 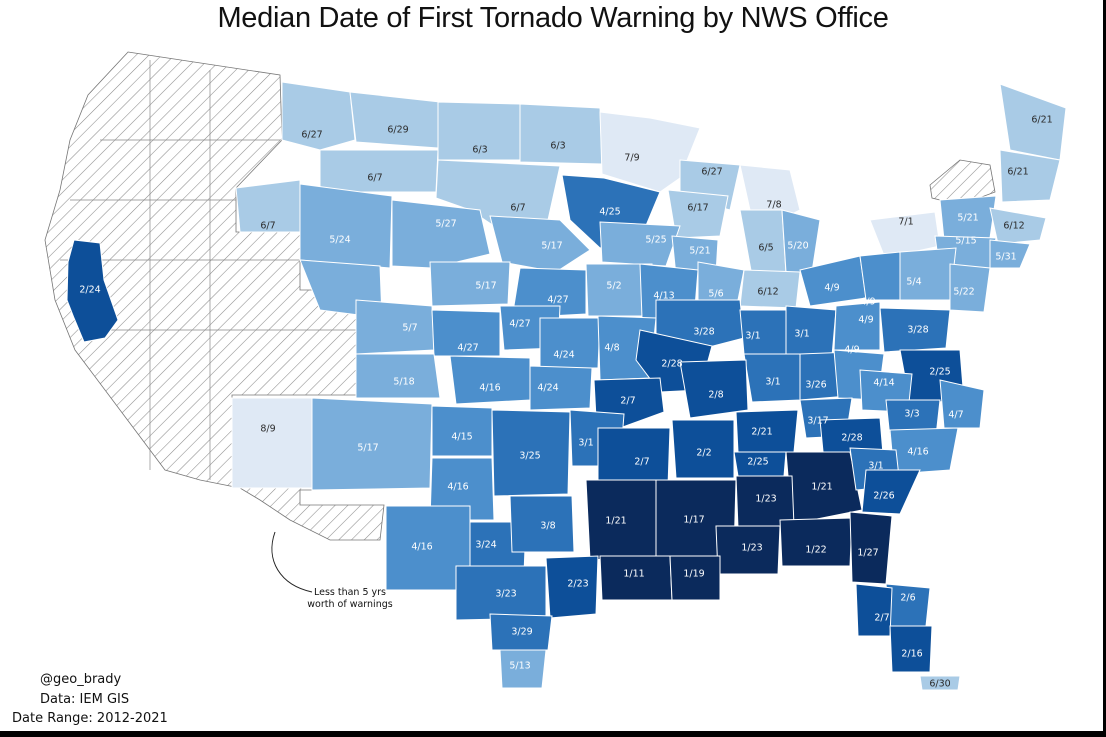 I want to click on office-region-oun, so click(x=531, y=453).